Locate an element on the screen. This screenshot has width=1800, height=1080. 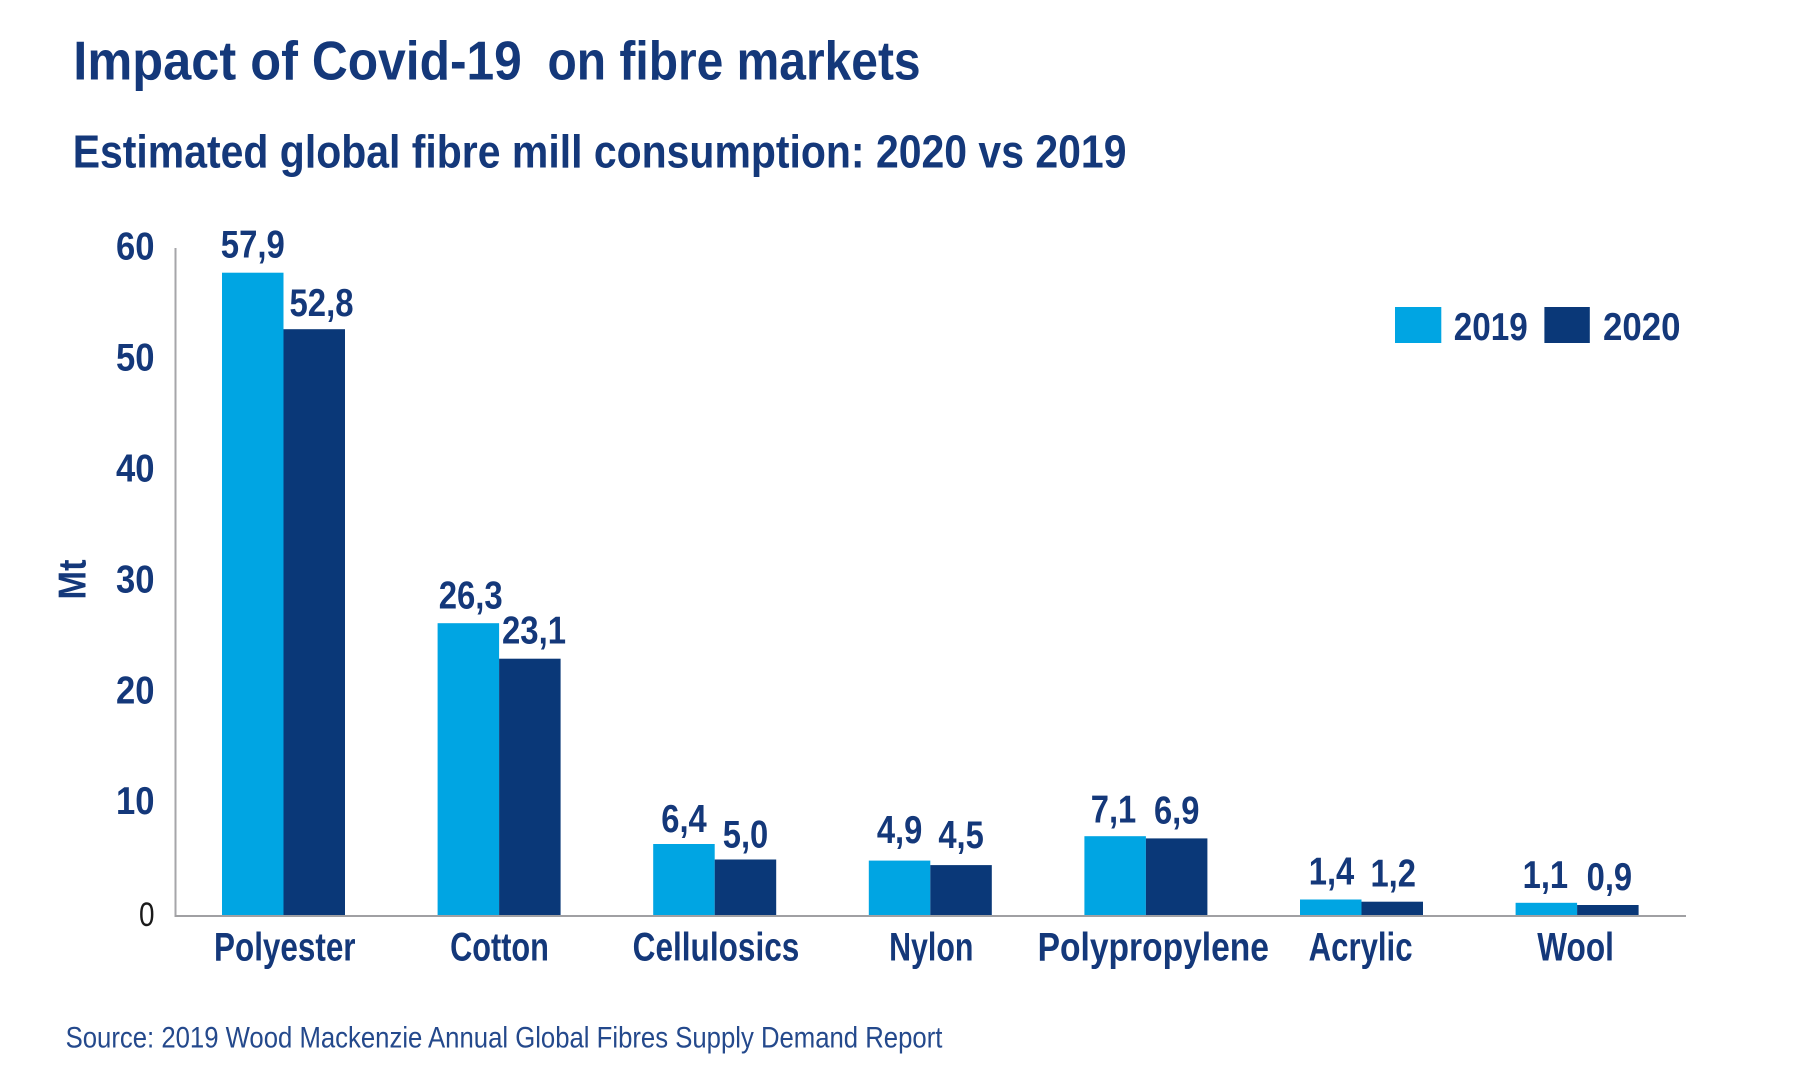
svg-text: 4,9 is located at coordinates (900, 830).